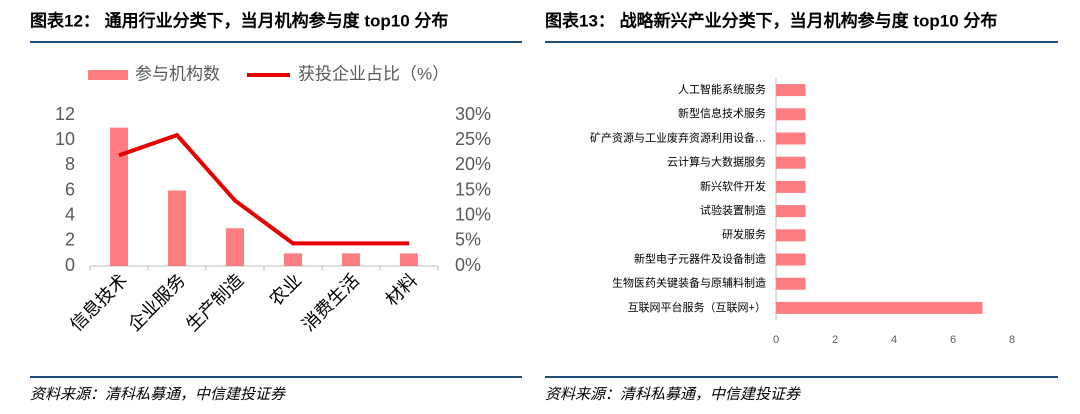 The image size is (1080, 414). What do you see at coordinates (70, 189) in the screenshot?
I see `y-tick-label: 6` at bounding box center [70, 189].